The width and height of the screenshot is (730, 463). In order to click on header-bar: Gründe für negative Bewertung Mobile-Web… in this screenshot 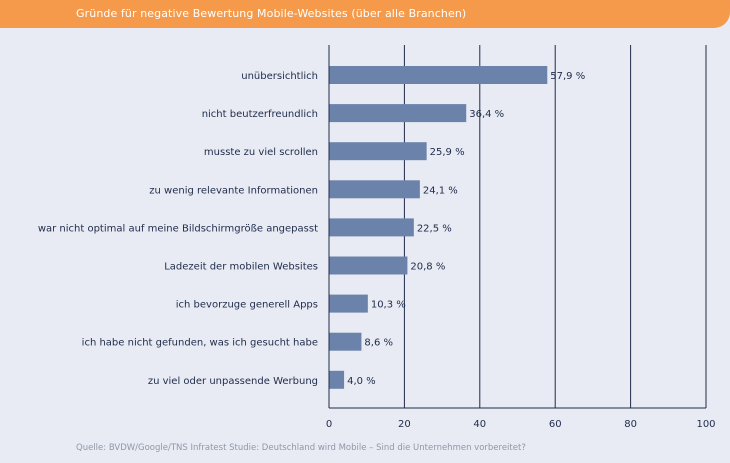, I will do `click(365, 14)`.